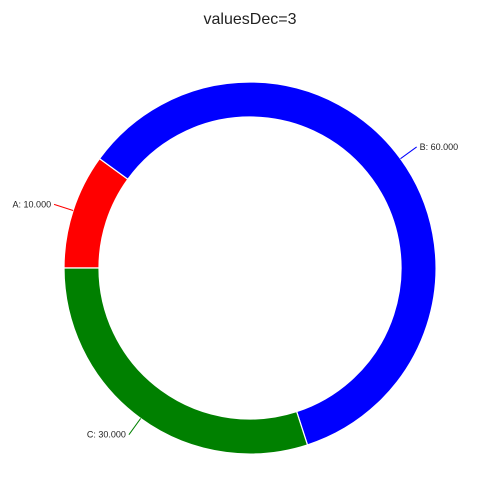  What do you see at coordinates (96, 213) in the screenshot?
I see `slice-a` at bounding box center [96, 213].